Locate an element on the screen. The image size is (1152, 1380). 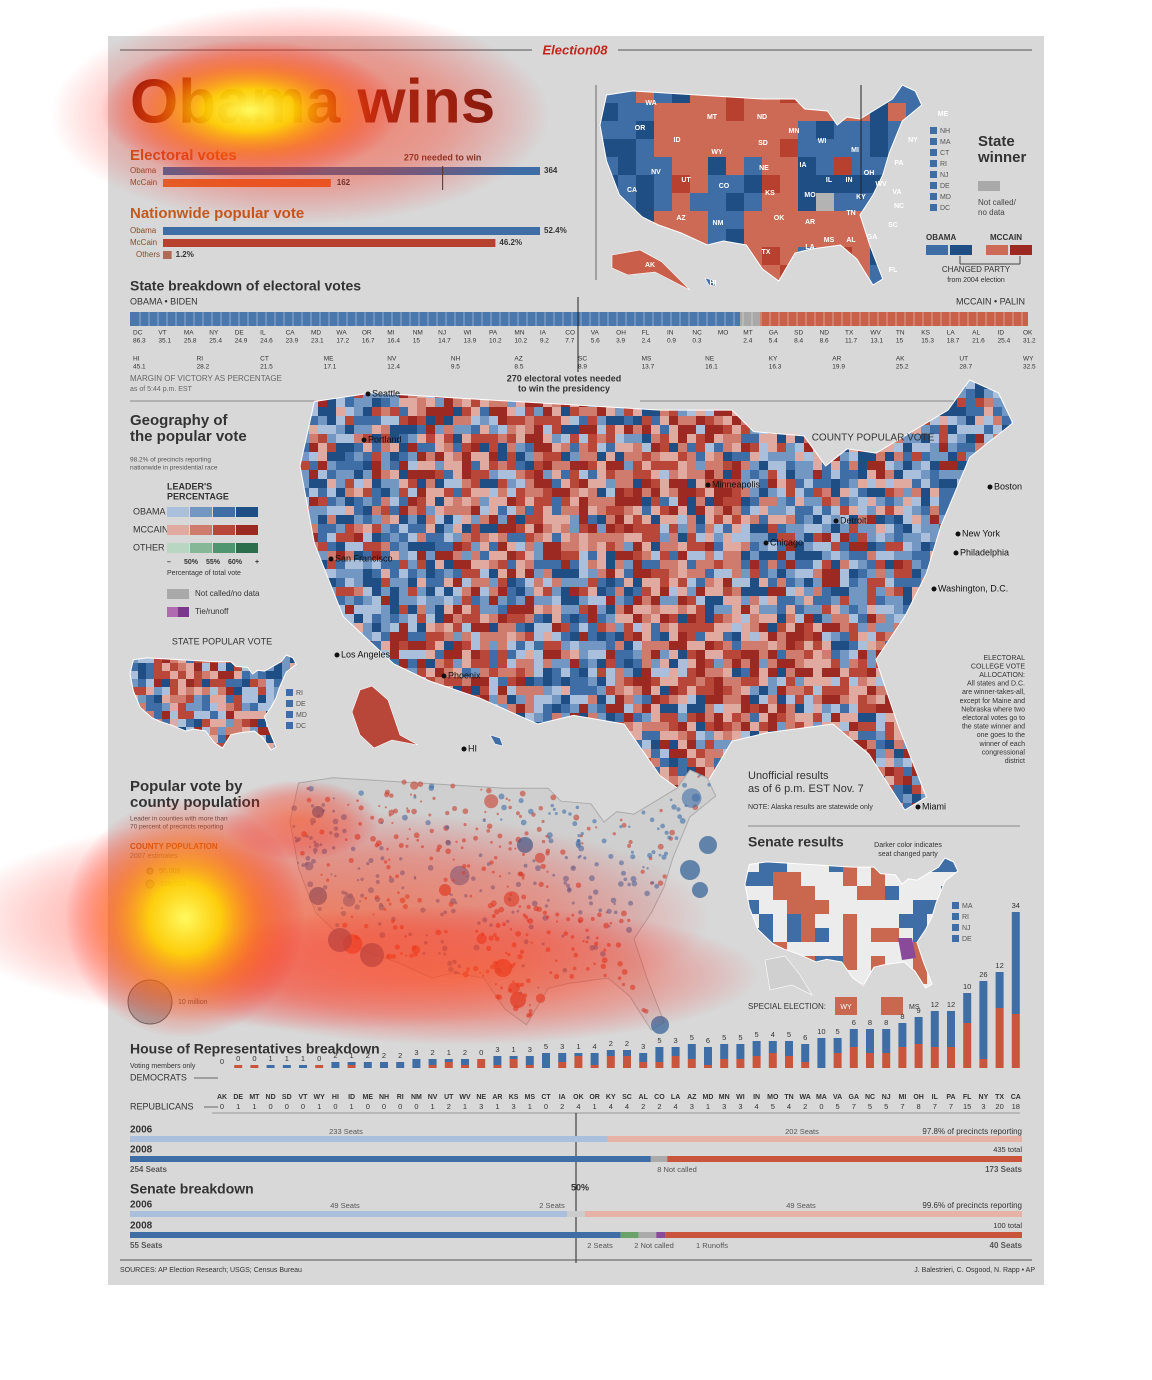
label: 18.7 is located at coordinates (953, 341).